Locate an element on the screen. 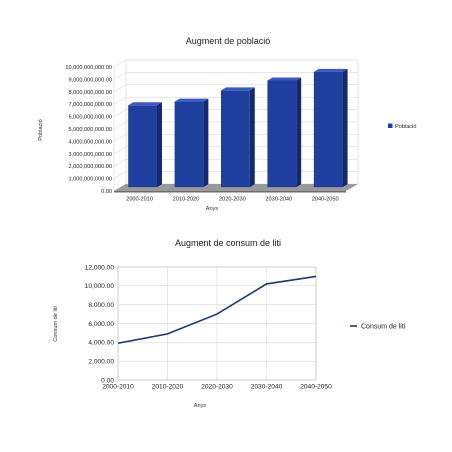 The image size is (452, 452). chart1-legend-label: Població is located at coordinates (405, 127).